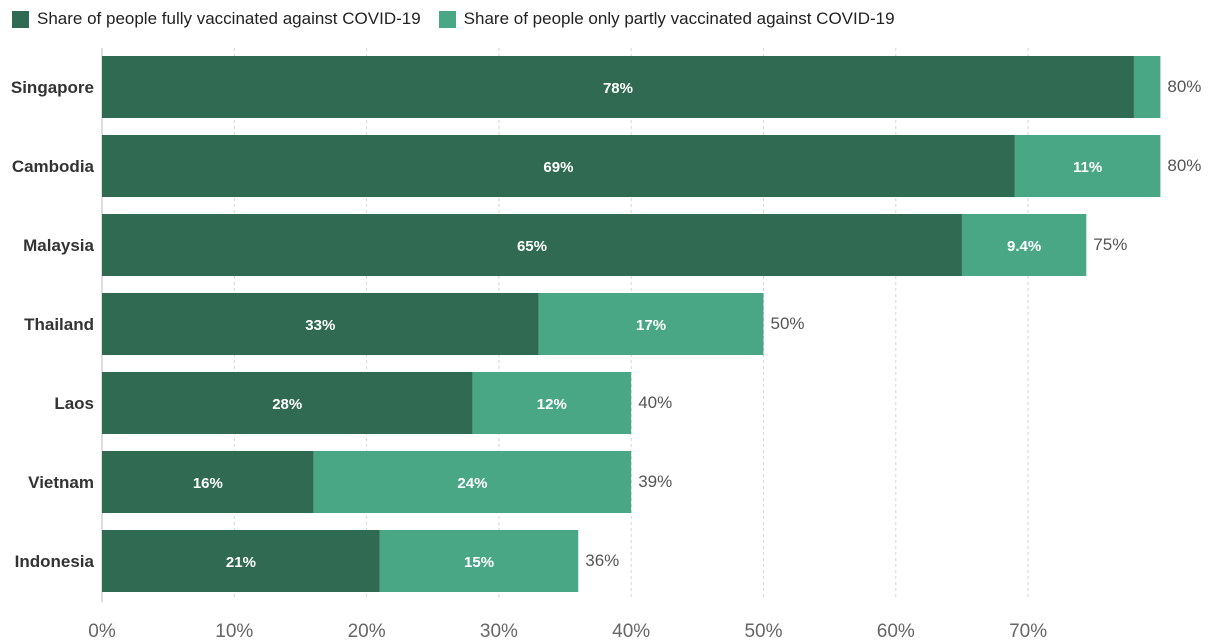 The height and width of the screenshot is (644, 1210). I want to click on x-tick-label: 40%, so click(631, 631).